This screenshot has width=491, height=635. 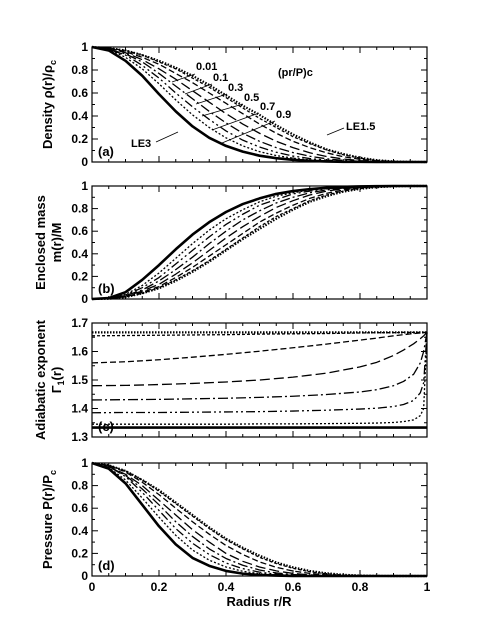 I want to click on y-axis-label: Enclosed massm(r)/M, so click(x=48, y=242).